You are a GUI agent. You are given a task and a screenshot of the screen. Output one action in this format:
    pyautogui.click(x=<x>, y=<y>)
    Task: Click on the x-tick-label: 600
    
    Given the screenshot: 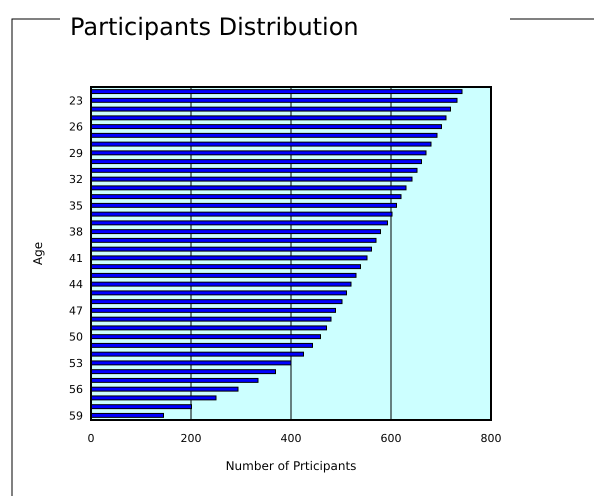 What is the action you would take?
    pyautogui.click(x=391, y=438)
    